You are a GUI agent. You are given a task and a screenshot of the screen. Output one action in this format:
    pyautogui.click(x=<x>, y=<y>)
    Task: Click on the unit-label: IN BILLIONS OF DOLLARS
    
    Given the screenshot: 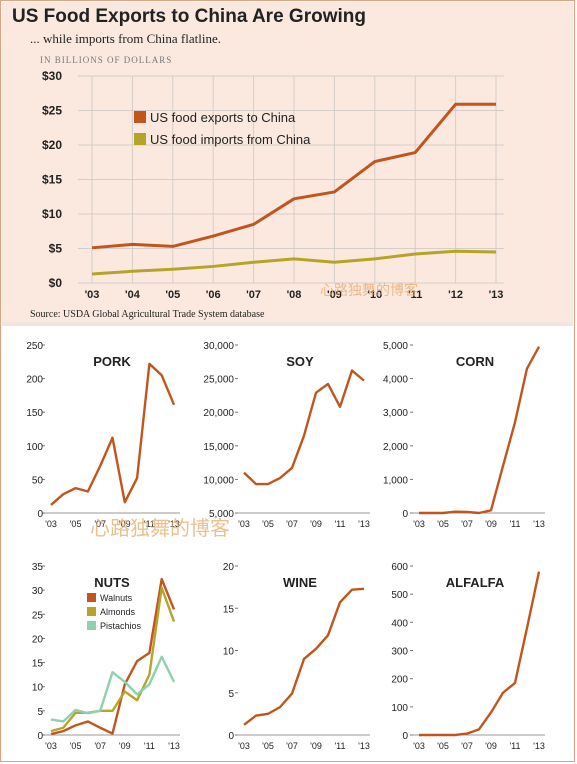 What is the action you would take?
    pyautogui.click(x=106, y=60)
    